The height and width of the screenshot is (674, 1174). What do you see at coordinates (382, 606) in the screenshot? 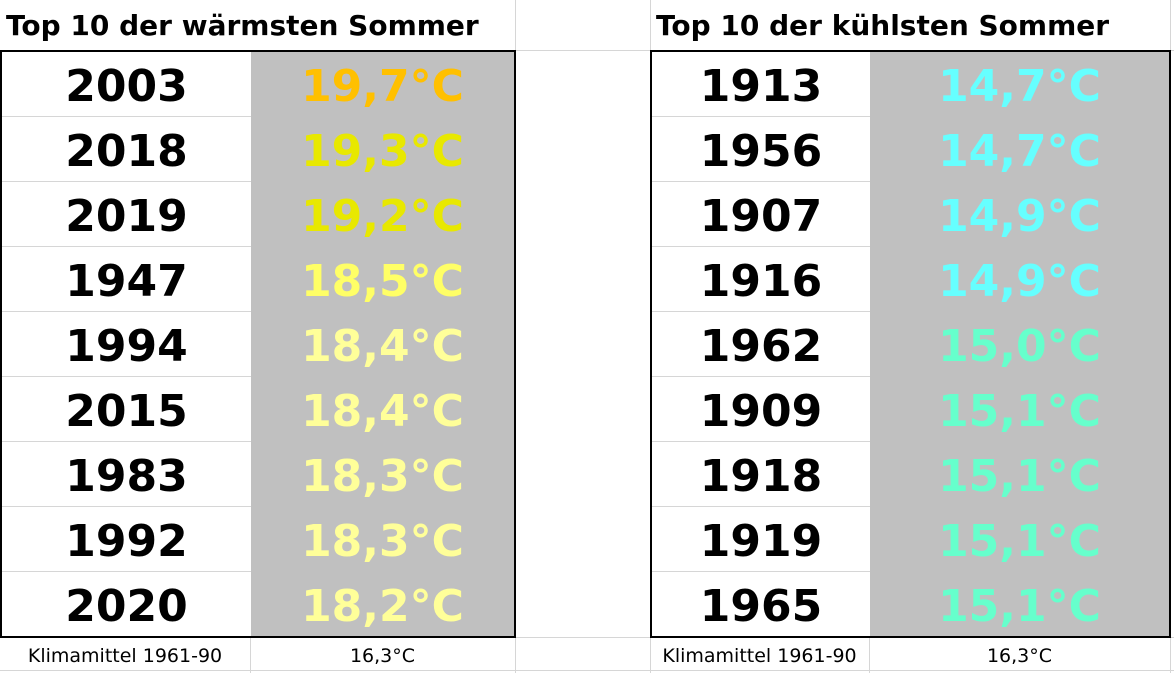
I see `temperature-cell: 18,2°C` at bounding box center [382, 606].